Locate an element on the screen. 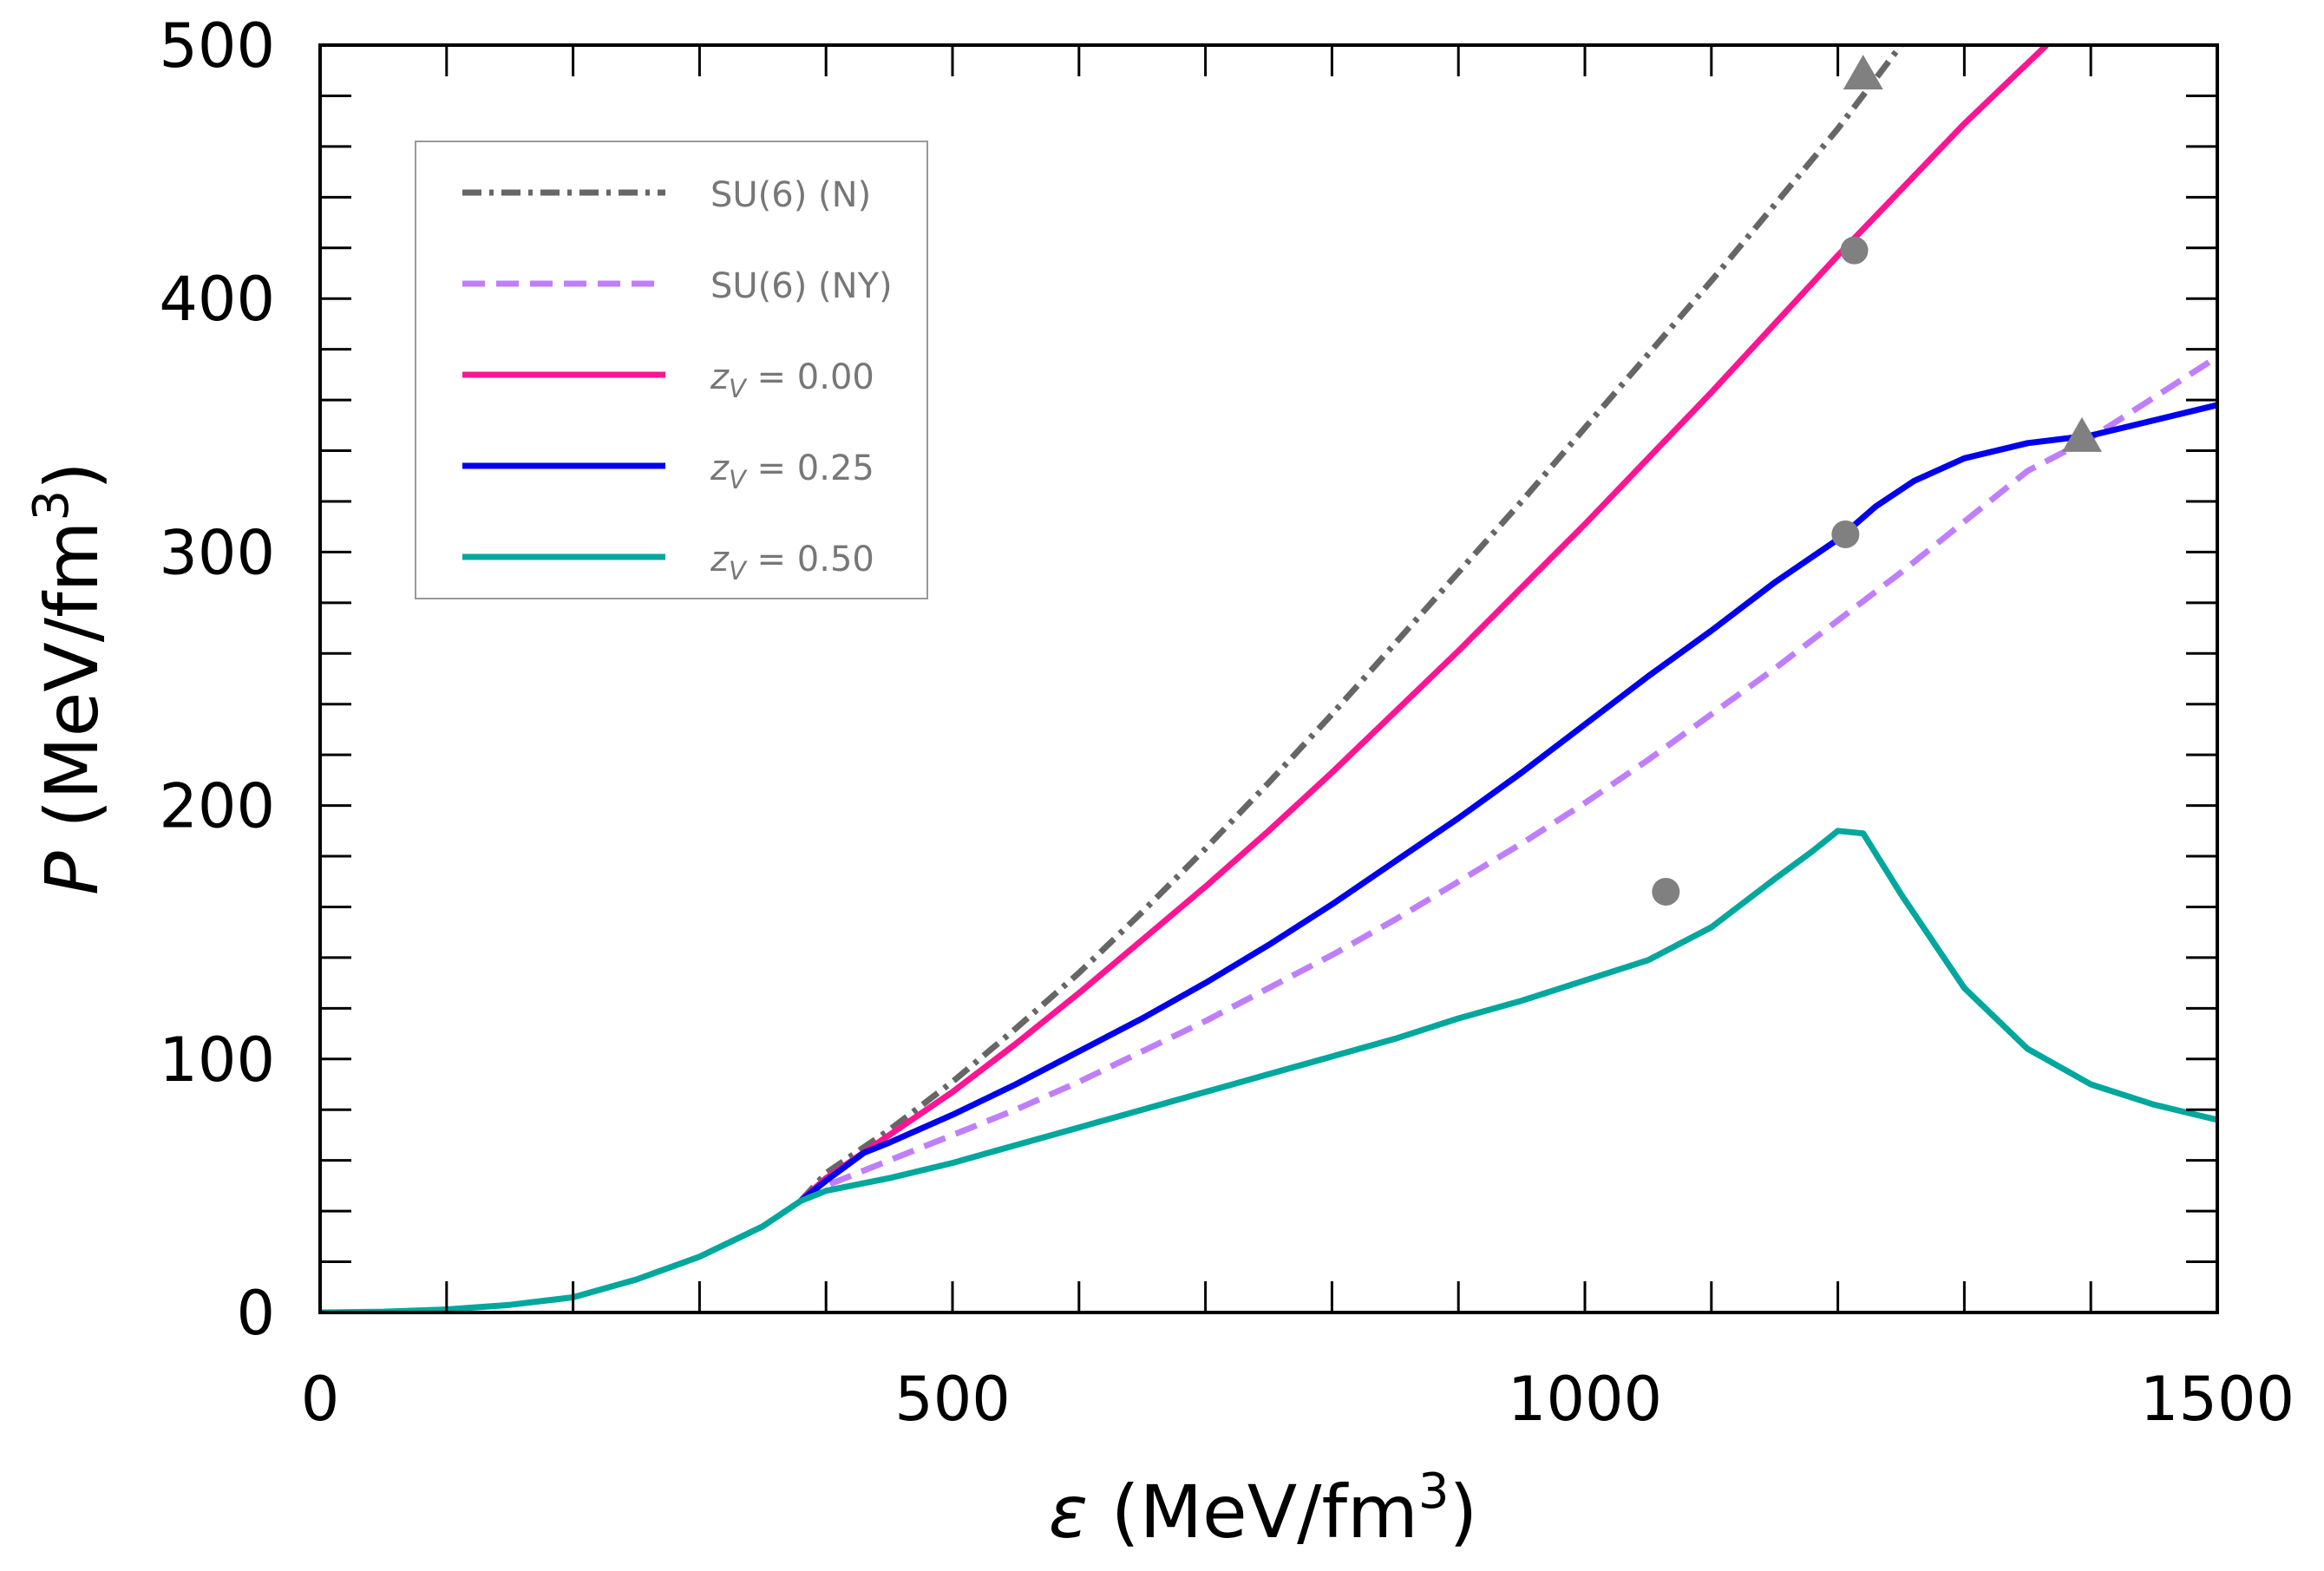 This screenshot has height=1571, width=2324. x-axis-unit: (MeV/fm is located at coordinates (1265, 1512).